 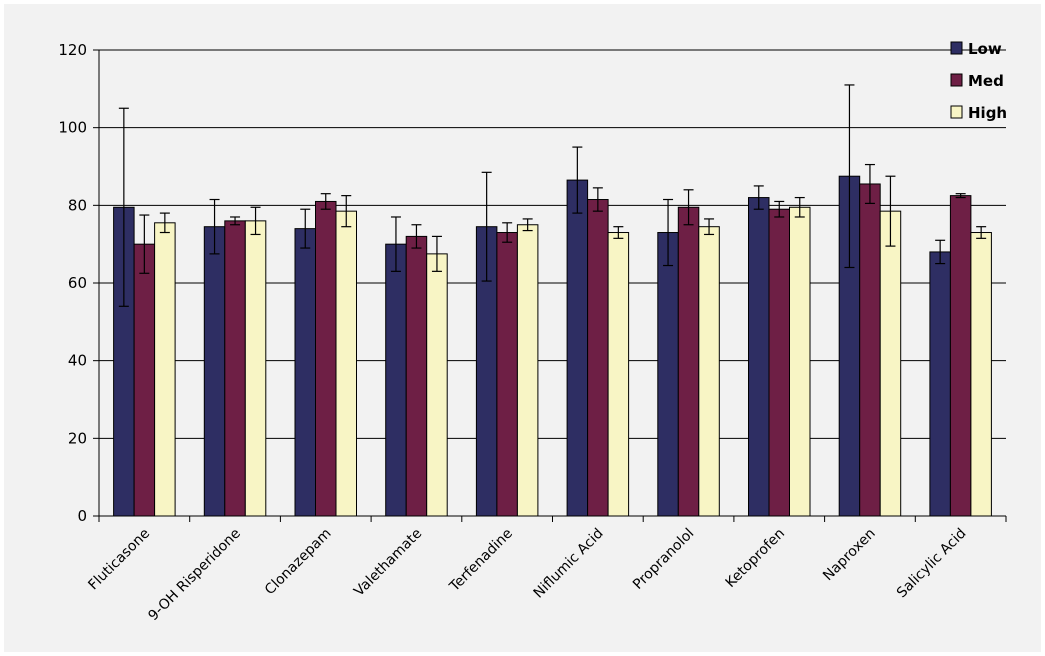 I want to click on x-category-label: Valethamate, so click(x=388, y=563).